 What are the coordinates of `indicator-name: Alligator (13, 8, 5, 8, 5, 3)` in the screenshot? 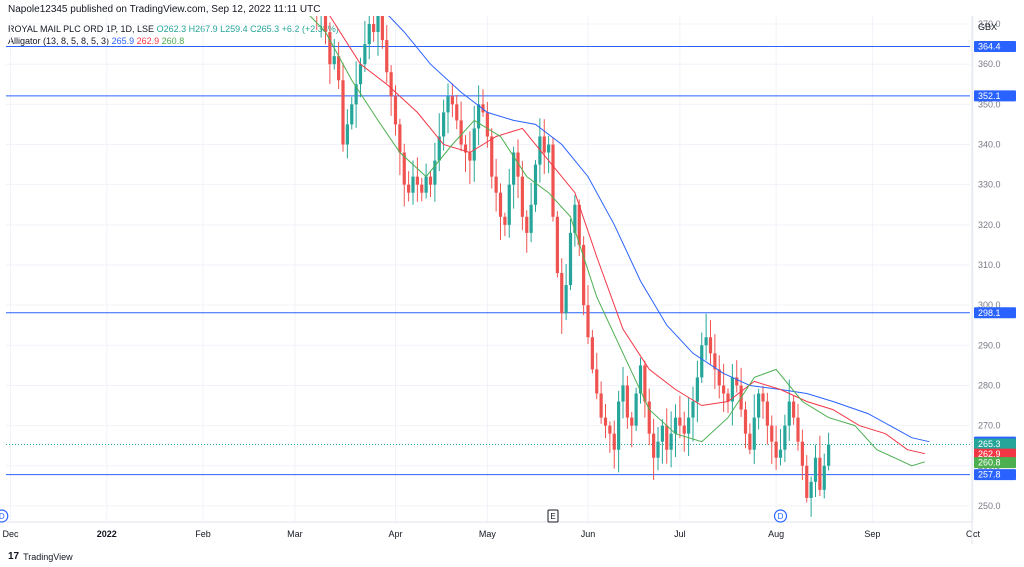 It's located at (59, 41).